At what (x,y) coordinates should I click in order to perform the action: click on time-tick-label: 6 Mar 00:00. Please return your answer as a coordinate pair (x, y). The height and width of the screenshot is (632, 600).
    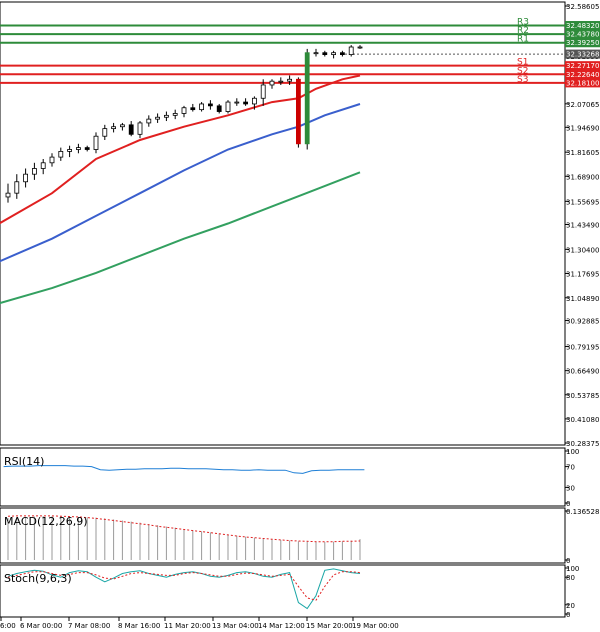
    Looking at the image, I should click on (41, 626).